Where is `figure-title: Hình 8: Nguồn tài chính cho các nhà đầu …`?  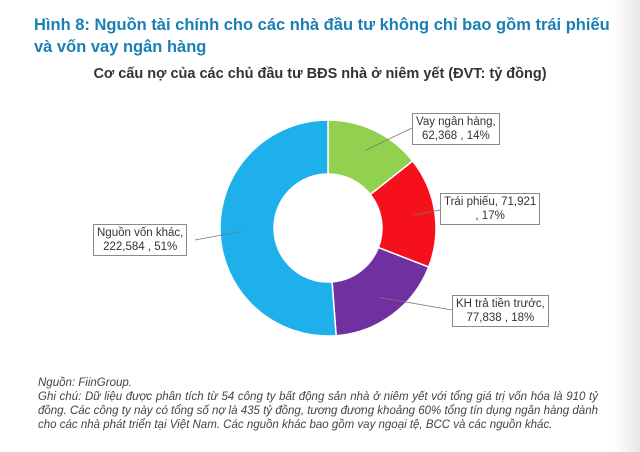 figure-title: Hình 8: Nguồn tài chính cho các nhà đầu … is located at coordinates (322, 36).